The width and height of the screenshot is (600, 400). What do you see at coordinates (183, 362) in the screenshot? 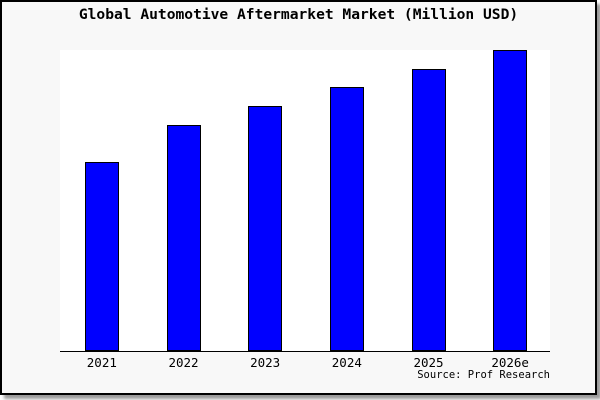
I see `x-tick-label-2022: 2022` at bounding box center [183, 362].